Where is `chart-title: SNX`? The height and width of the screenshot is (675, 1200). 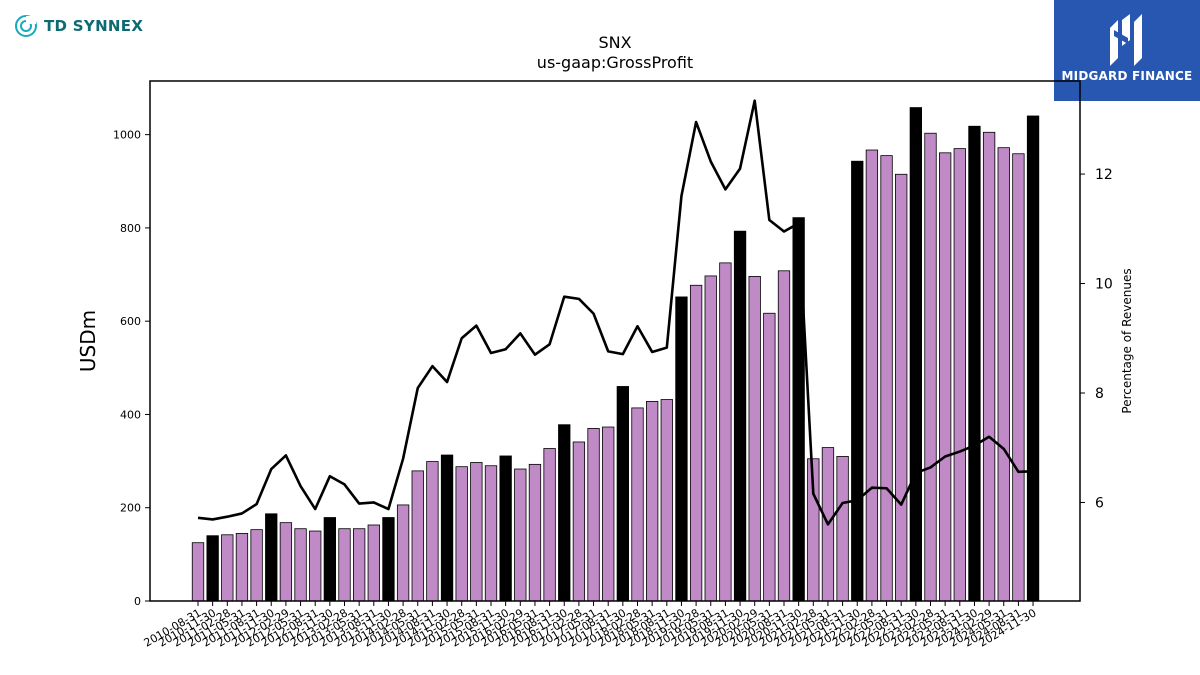
chart-title: SNX is located at coordinates (614, 42).